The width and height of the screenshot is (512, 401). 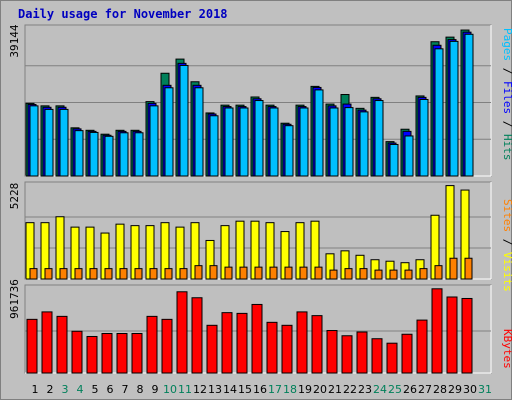 I want to click on x-tick-label: 15, so click(x=245, y=389).